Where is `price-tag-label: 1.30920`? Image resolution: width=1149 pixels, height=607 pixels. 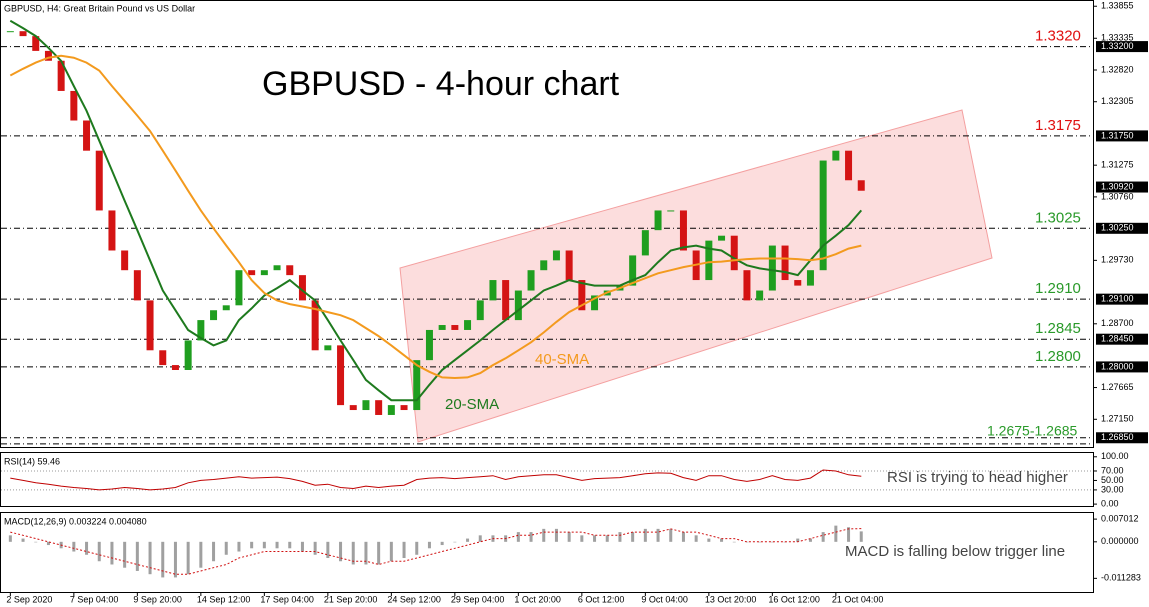 price-tag-label: 1.30920 is located at coordinates (1117, 186).